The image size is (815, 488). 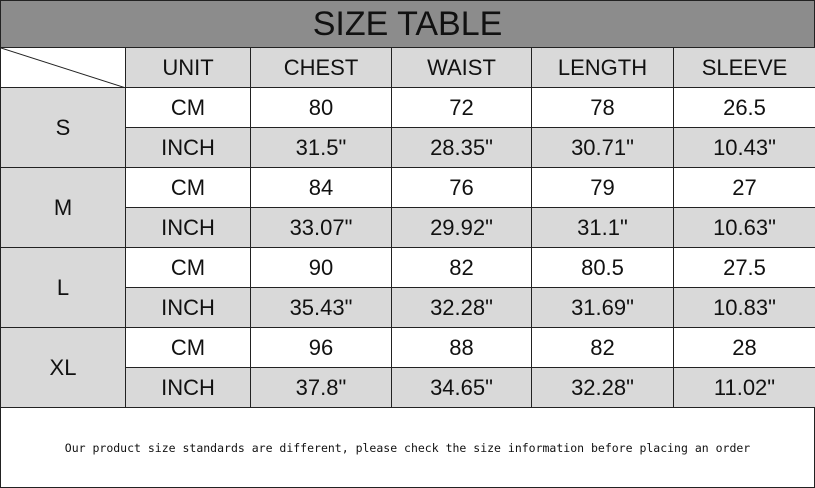 What do you see at coordinates (744, 347) in the screenshot?
I see `measurement-cell: 28` at bounding box center [744, 347].